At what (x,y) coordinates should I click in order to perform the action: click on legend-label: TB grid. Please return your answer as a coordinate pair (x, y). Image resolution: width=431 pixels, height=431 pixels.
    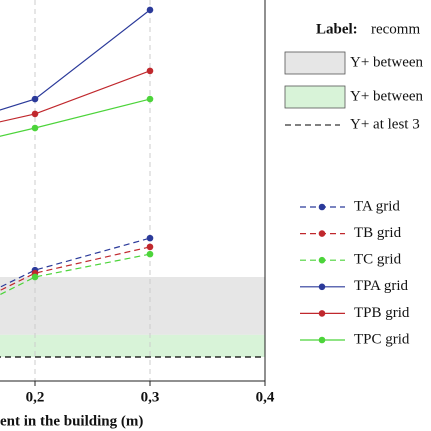
    Looking at the image, I should click on (378, 233).